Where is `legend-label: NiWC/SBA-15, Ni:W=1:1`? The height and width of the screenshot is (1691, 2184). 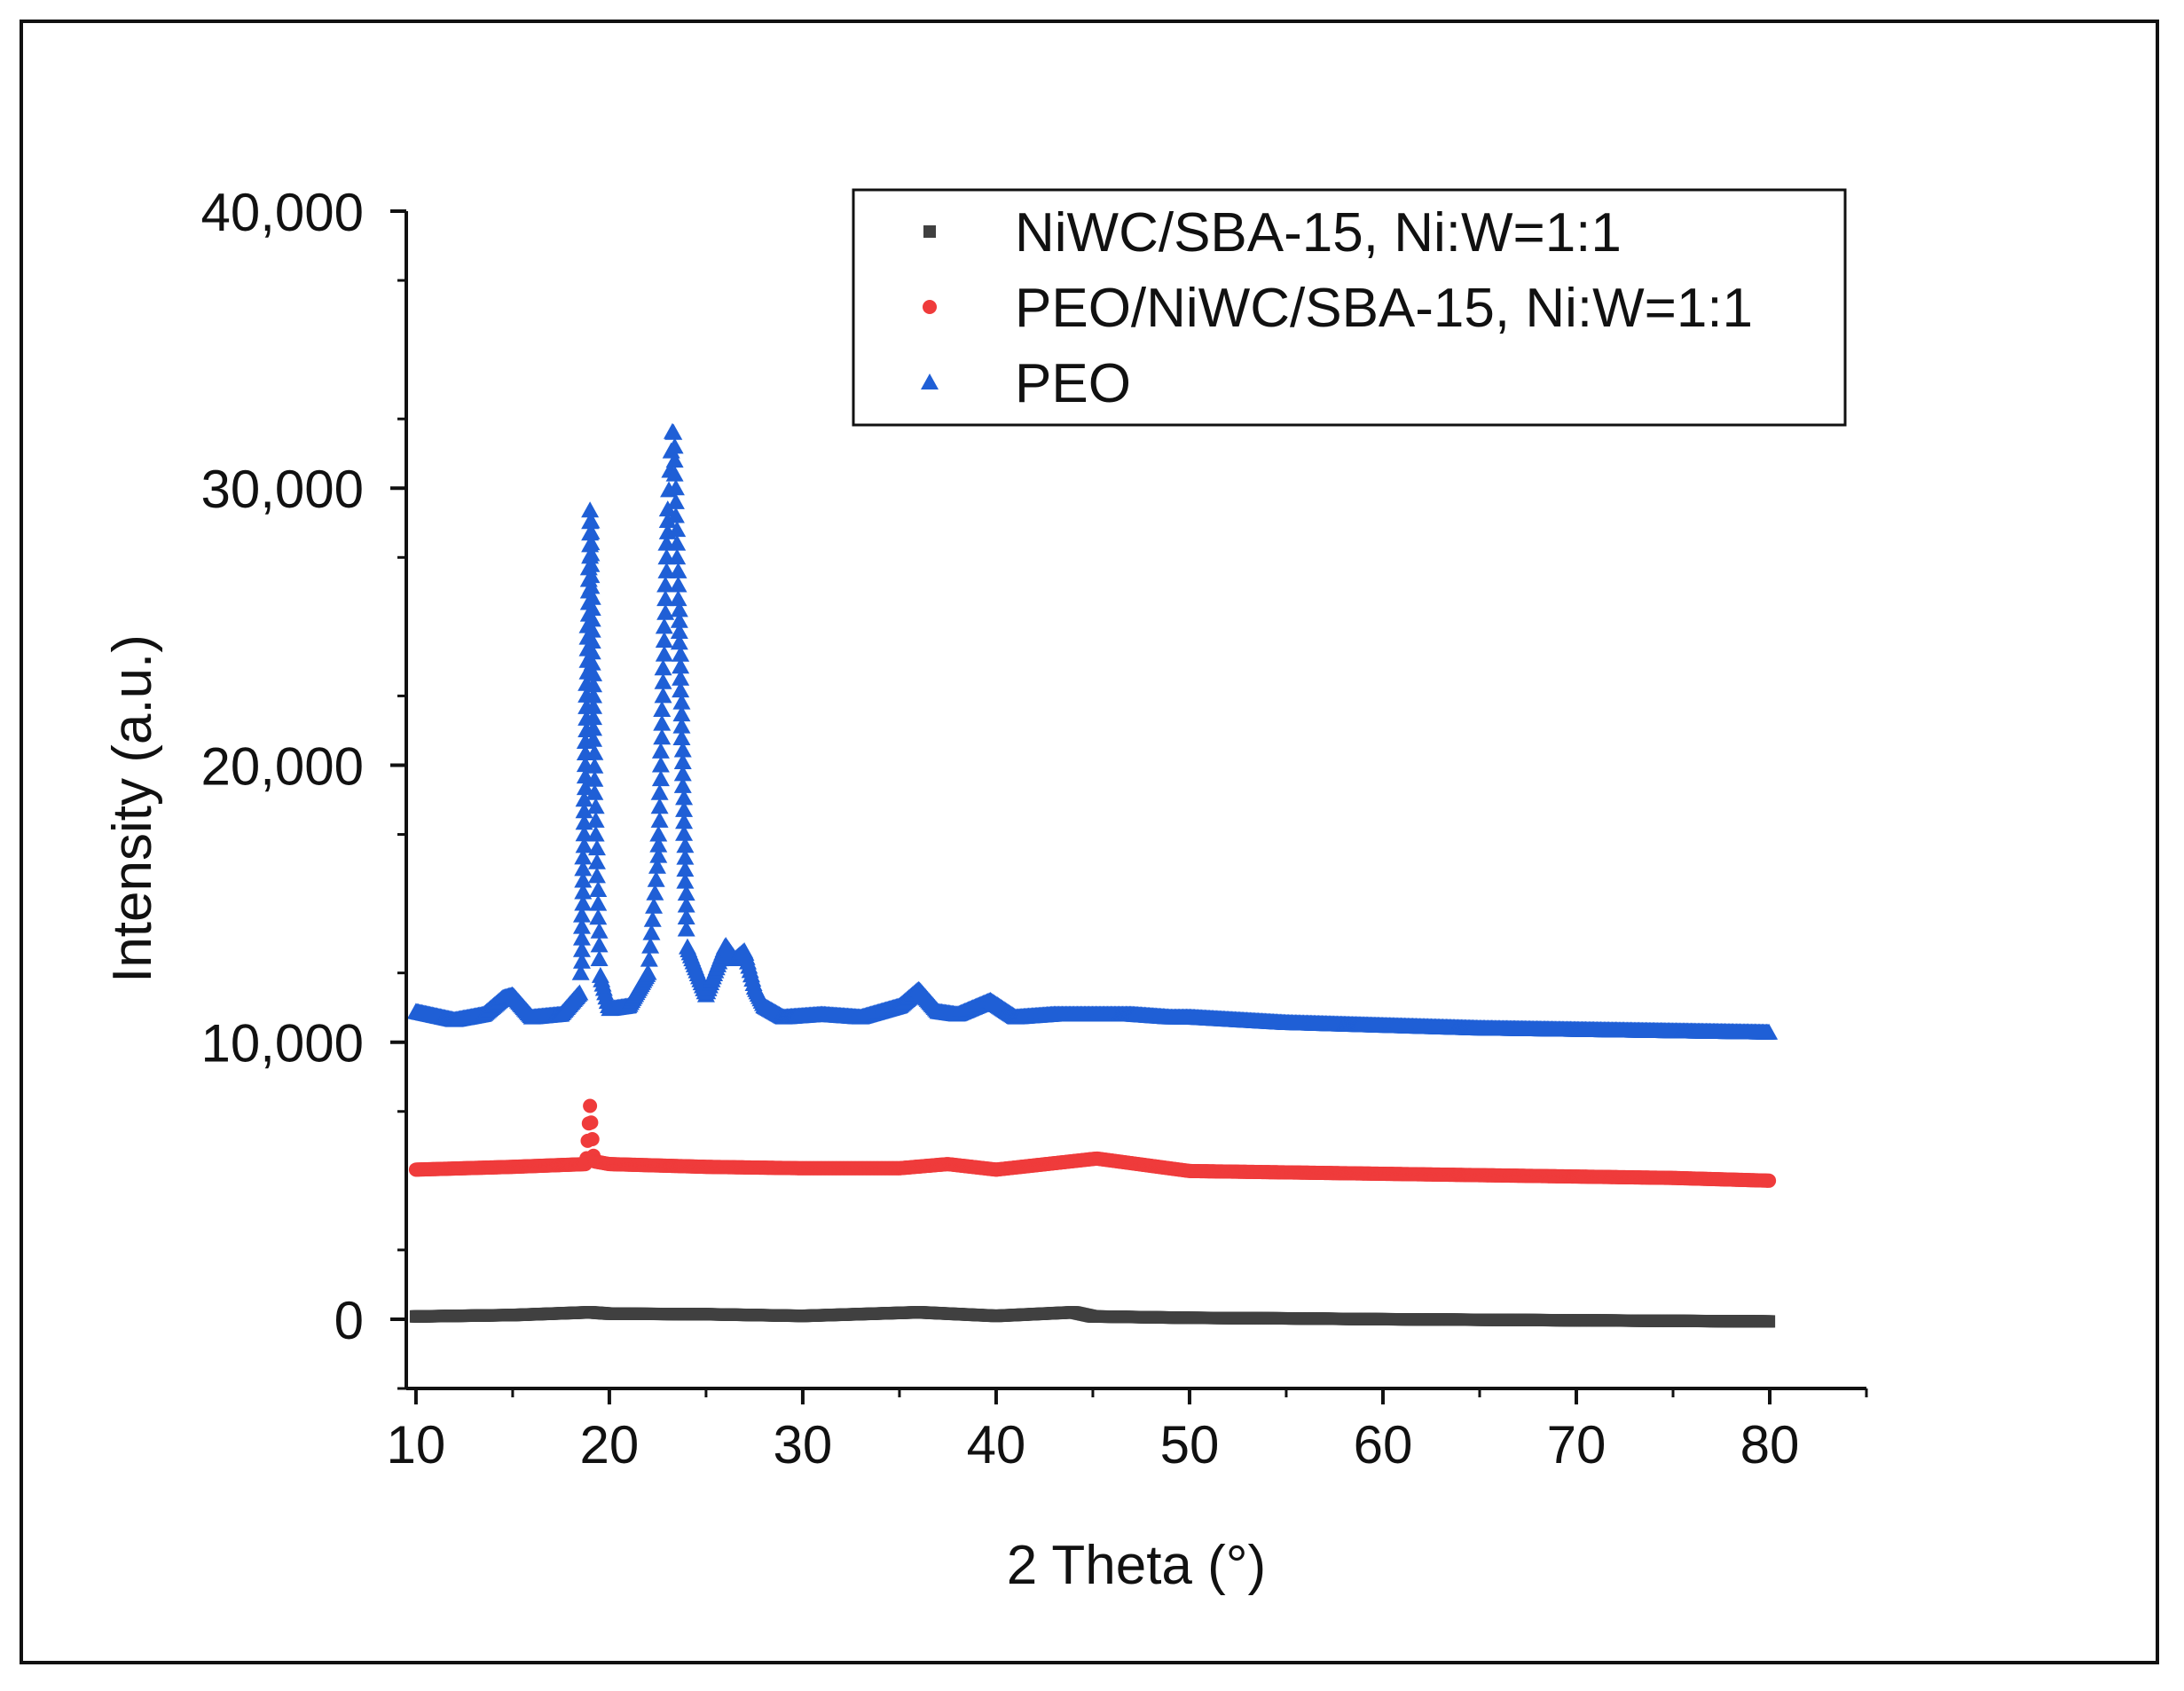 legend-label: NiWC/SBA-15, Ni:W=1:1 is located at coordinates (1318, 232).